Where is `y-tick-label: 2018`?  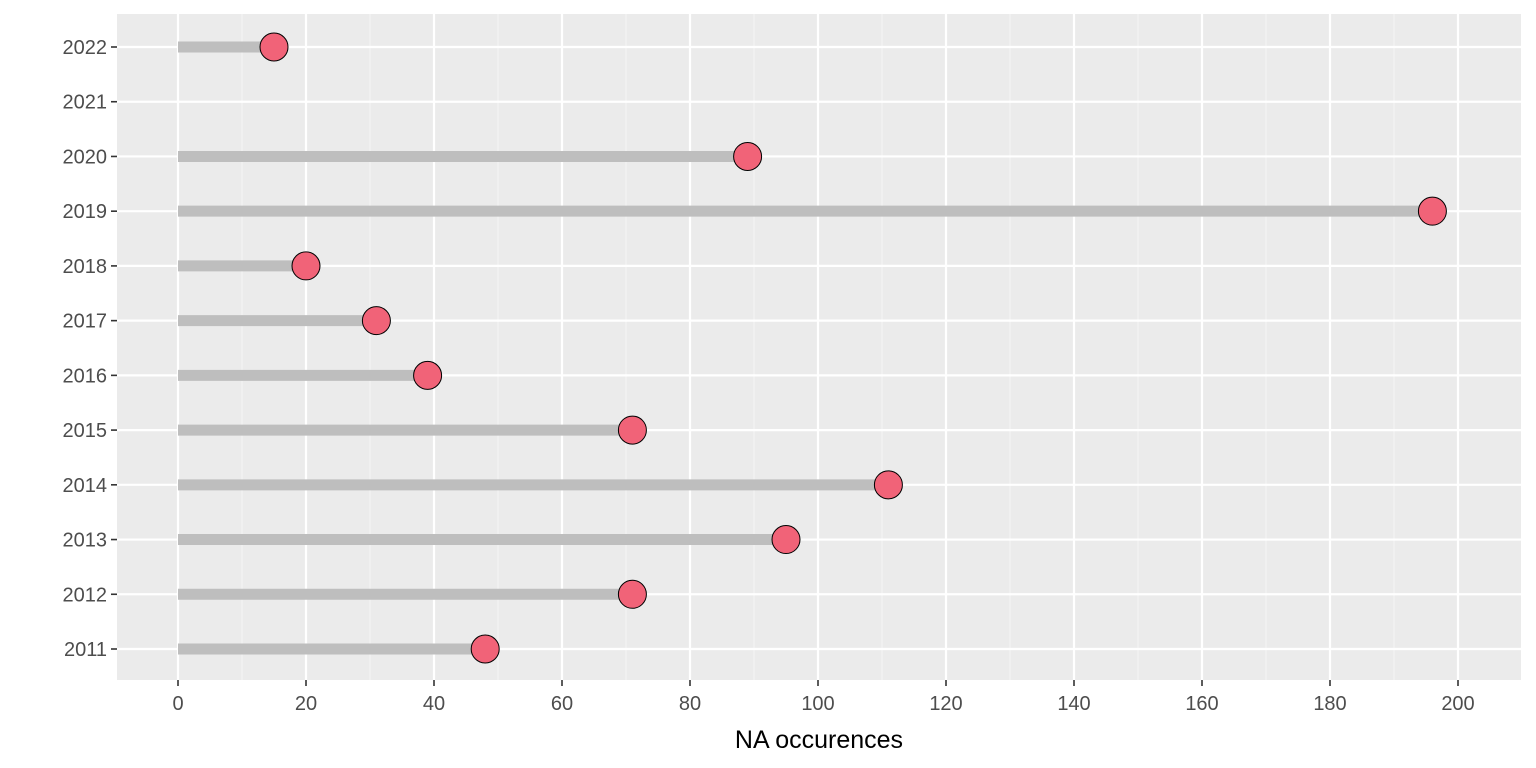
y-tick-label: 2018 is located at coordinates (85, 267).